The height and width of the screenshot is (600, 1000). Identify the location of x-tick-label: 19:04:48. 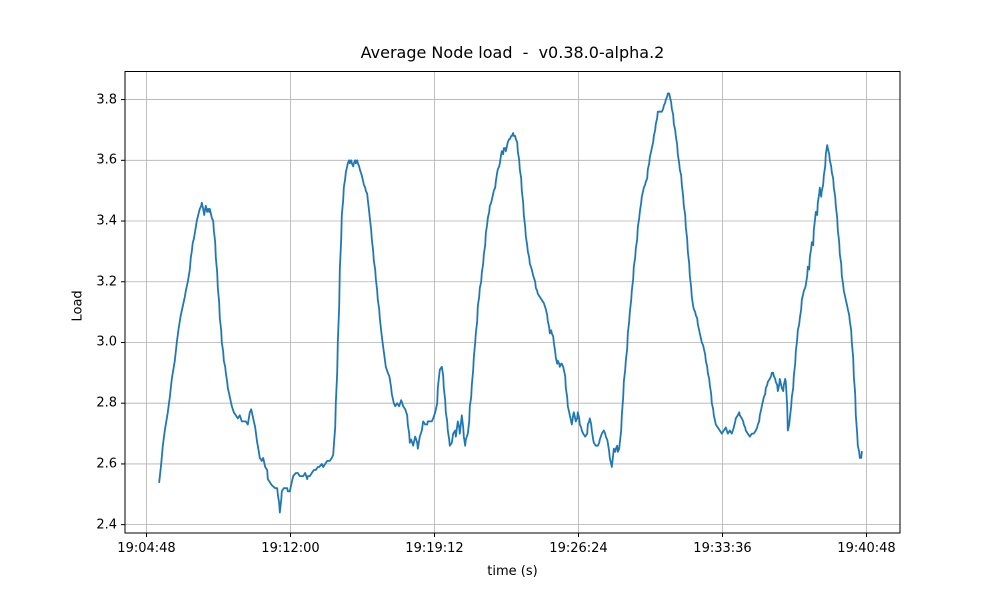
(146, 548).